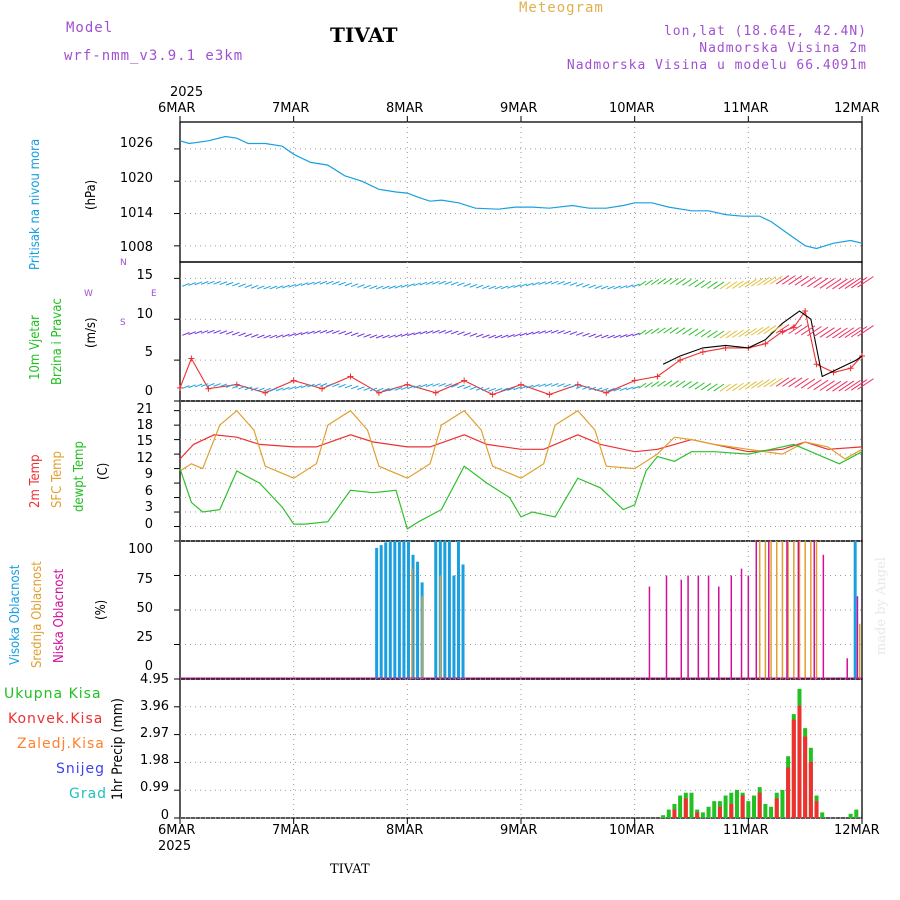 This screenshot has width=900, height=900. What do you see at coordinates (783, 48) in the screenshot?
I see `elevation-label: Nadmorska Visina 2m` at bounding box center [783, 48].